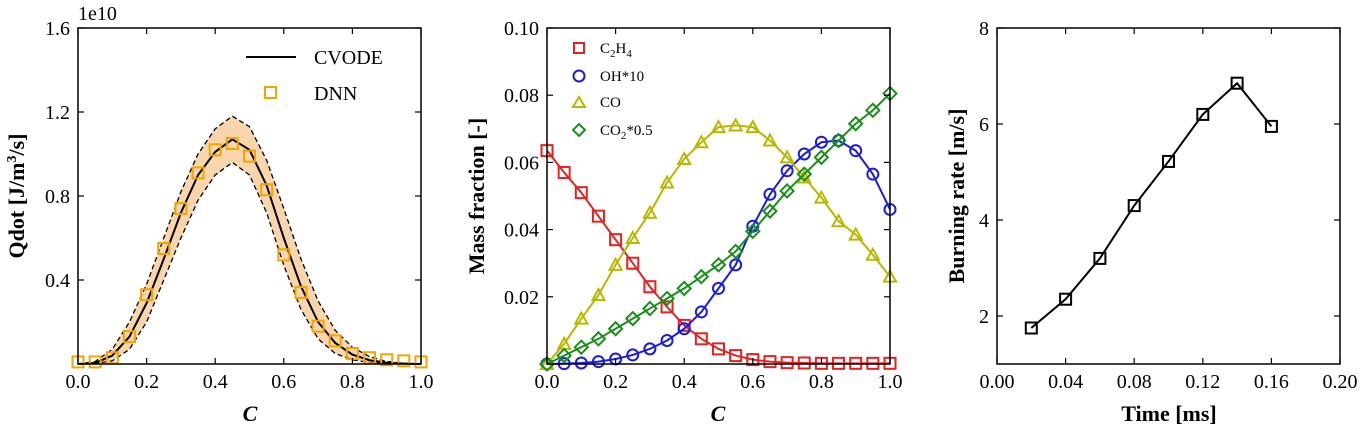 The height and width of the screenshot is (435, 1363). Describe the element at coordinates (215, 382) in the screenshot. I see `qdot-x-tick-label-2: 0.4` at that location.